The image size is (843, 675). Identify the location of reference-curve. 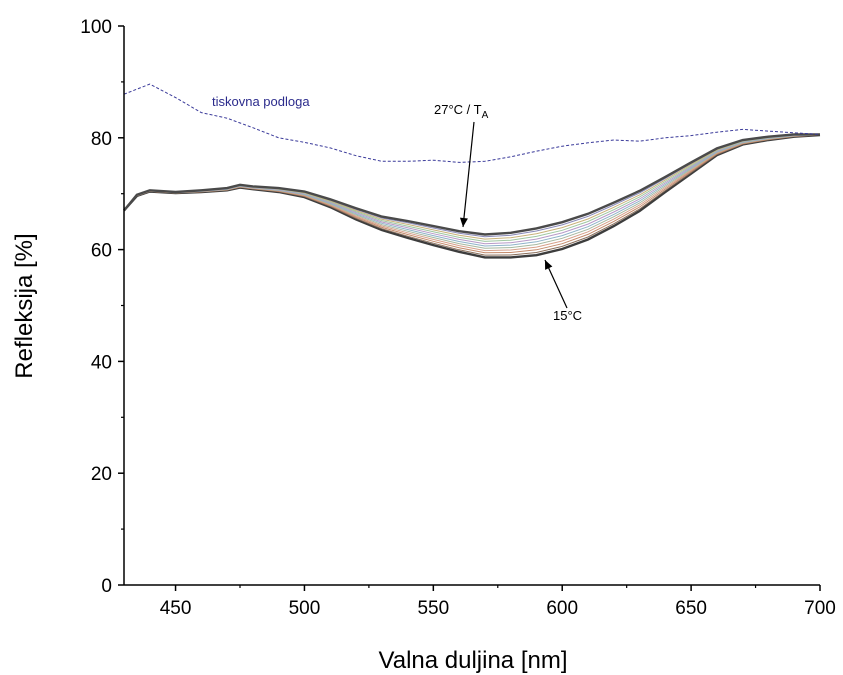
(472, 123).